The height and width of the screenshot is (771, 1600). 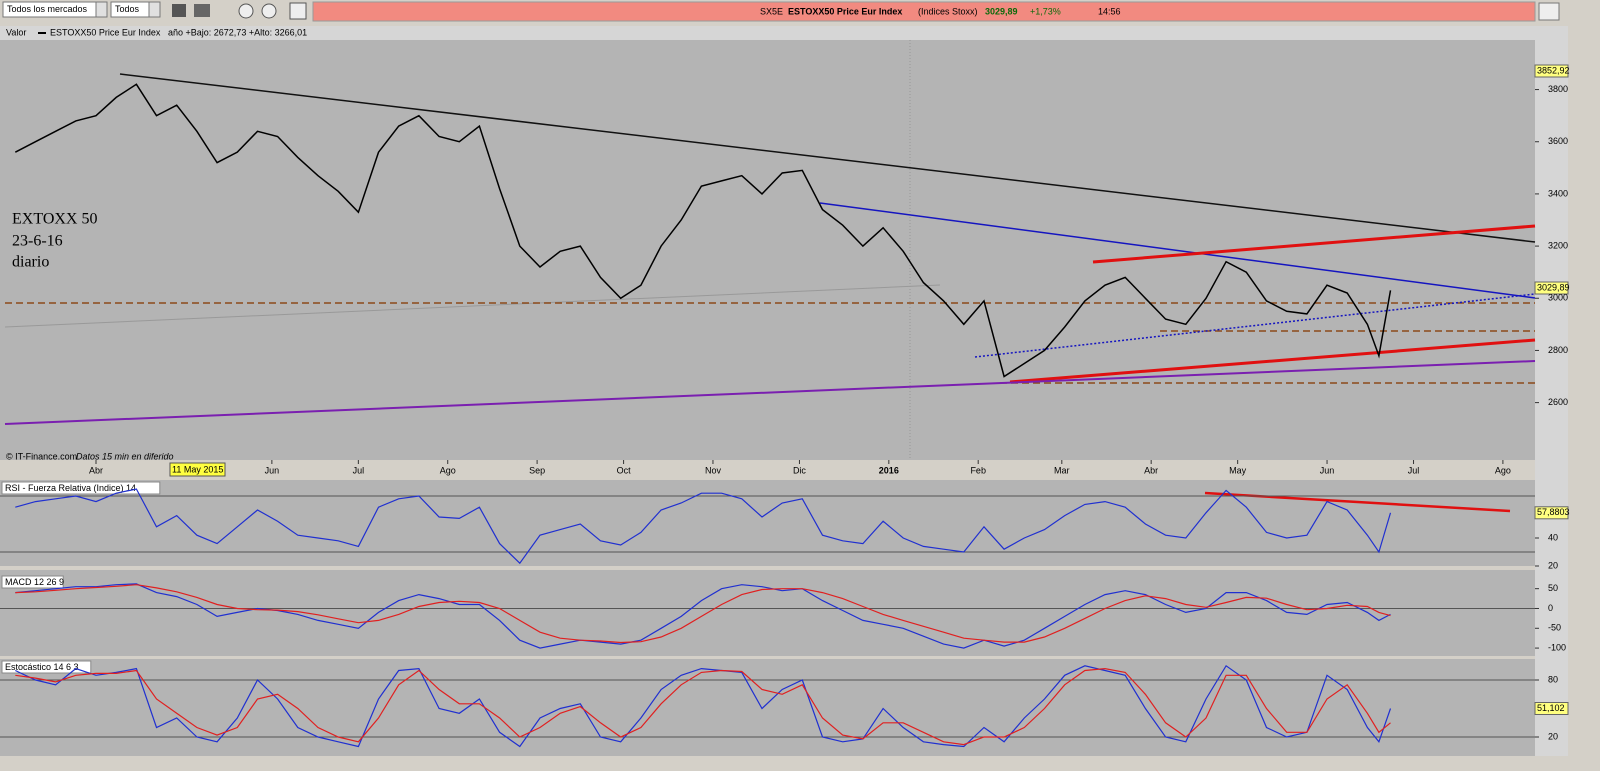 I want to click on stoch-plot, so click(x=767, y=707).